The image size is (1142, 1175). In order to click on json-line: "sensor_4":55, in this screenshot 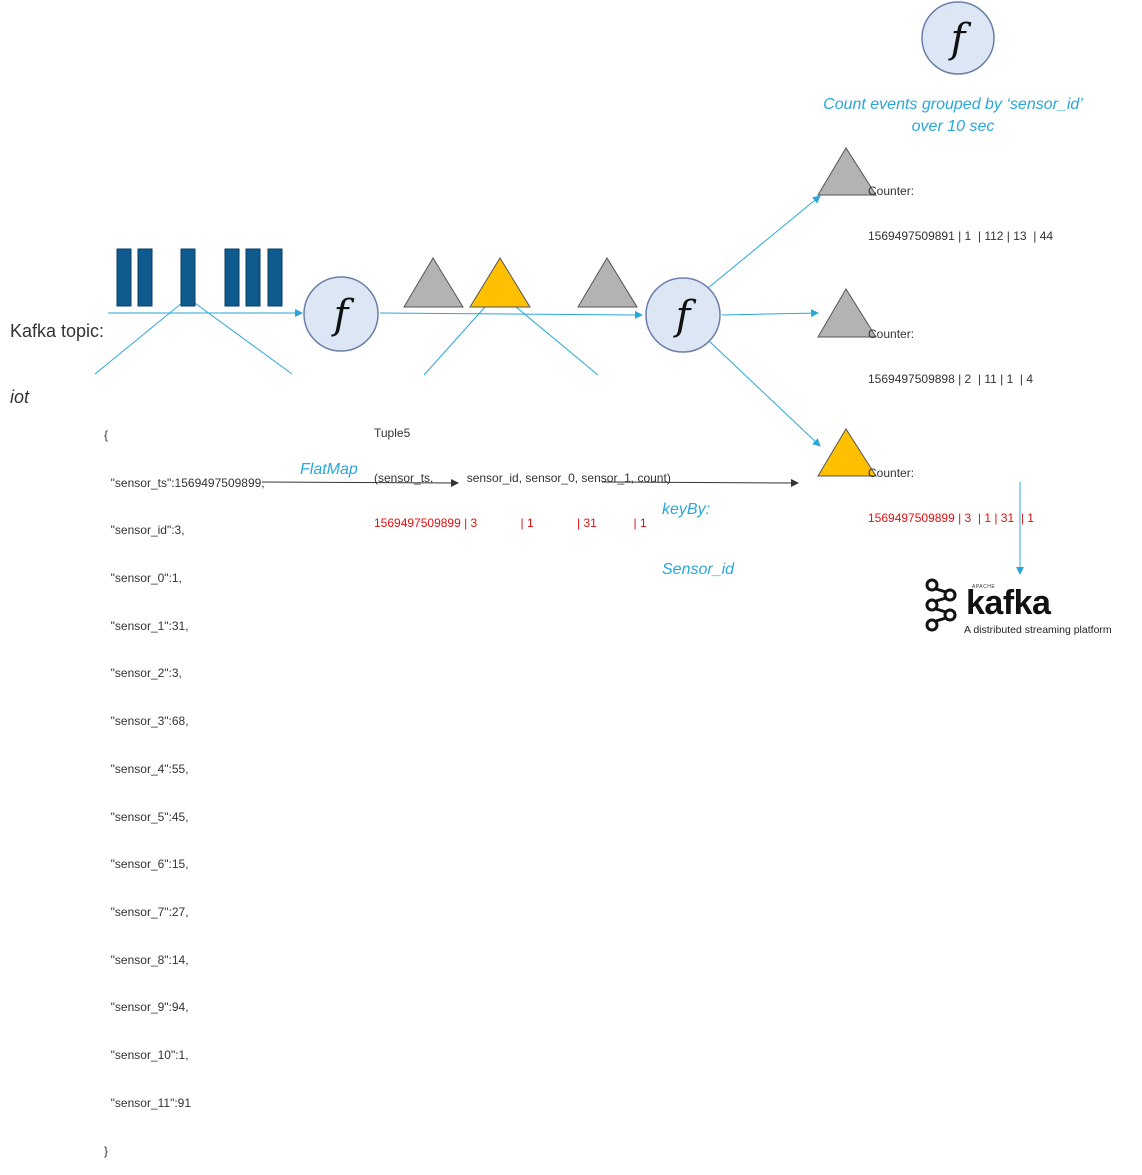, I will do `click(146, 768)`.